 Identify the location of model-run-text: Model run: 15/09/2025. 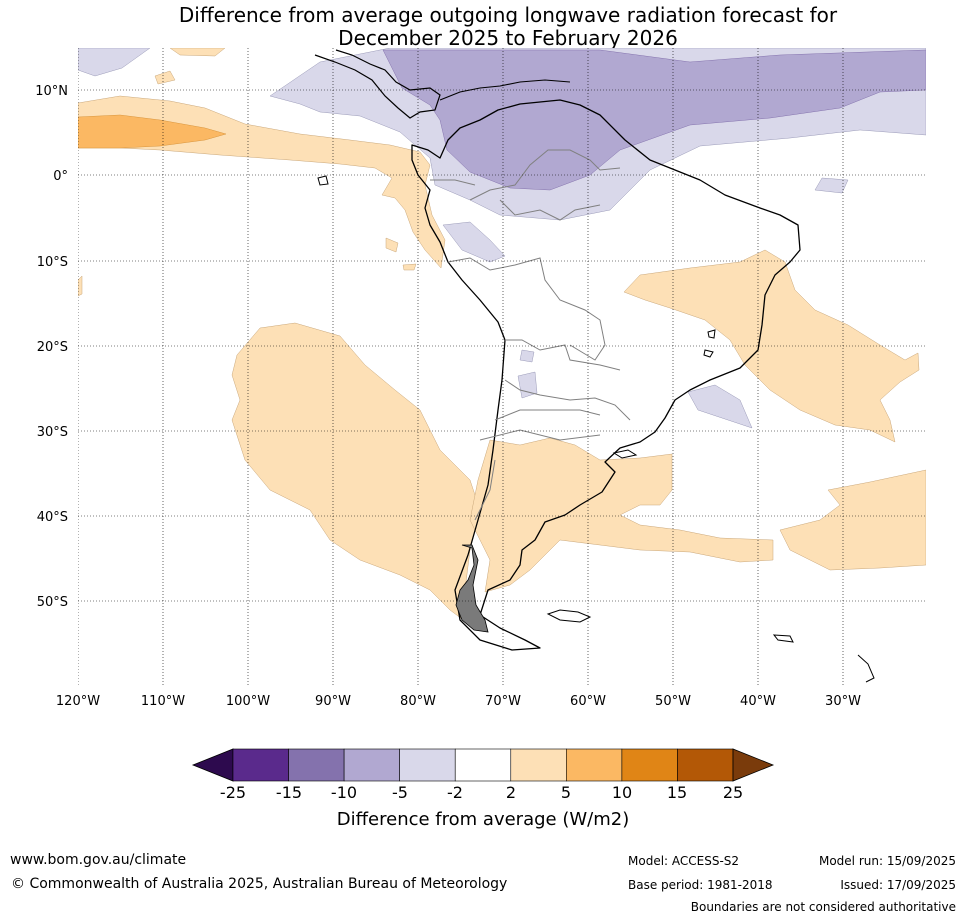
(887, 861).